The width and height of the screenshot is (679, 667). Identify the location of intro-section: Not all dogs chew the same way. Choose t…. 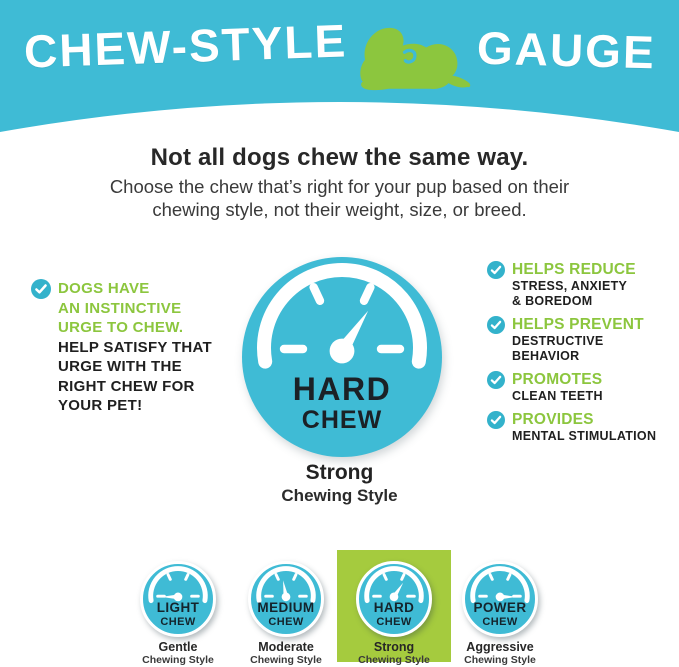
(339, 182).